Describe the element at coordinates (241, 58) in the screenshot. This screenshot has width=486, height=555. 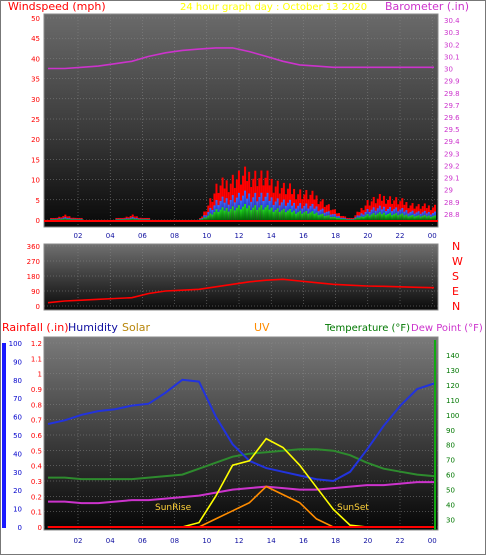
I see `wind-barometer-series` at that location.